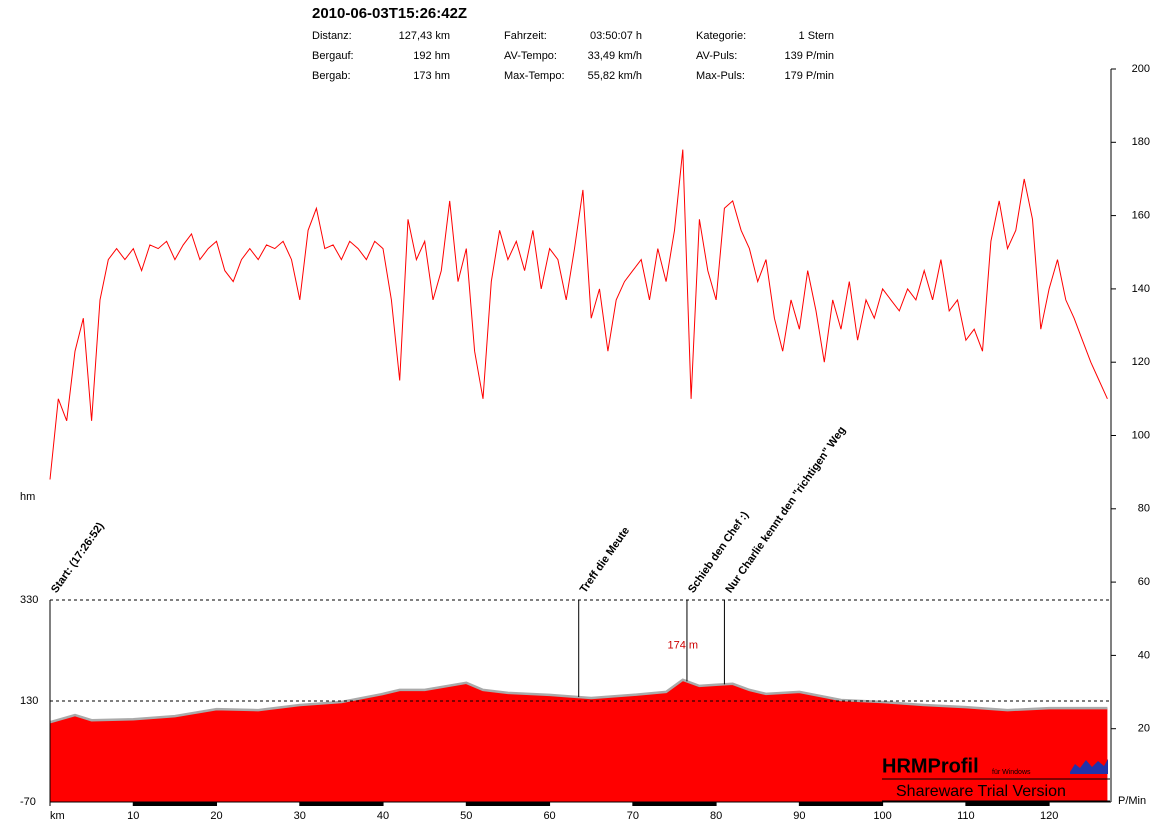  What do you see at coordinates (431, 56) in the screenshot?
I see `stat-value: 192 hm` at bounding box center [431, 56].